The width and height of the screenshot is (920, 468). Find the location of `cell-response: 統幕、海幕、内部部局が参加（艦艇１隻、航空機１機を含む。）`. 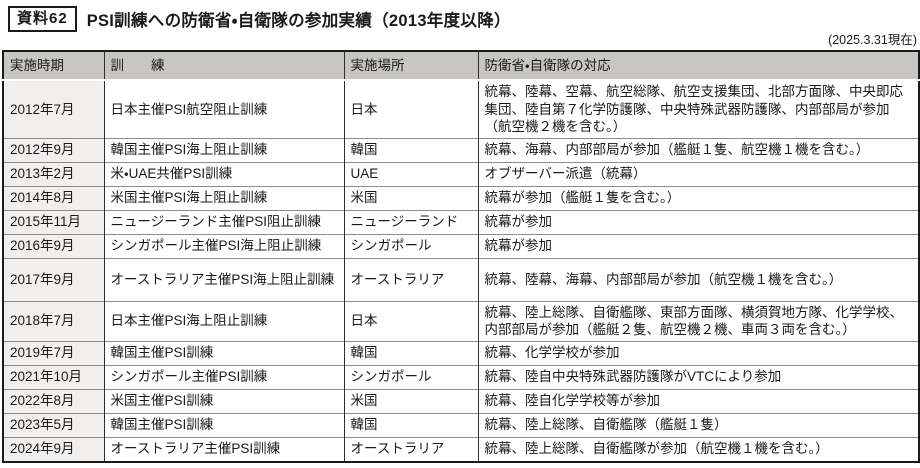

cell-response: 統幕、海幕、内部部局が参加（艦艇１隻、航空機１機を含む。） is located at coordinates (698, 150).